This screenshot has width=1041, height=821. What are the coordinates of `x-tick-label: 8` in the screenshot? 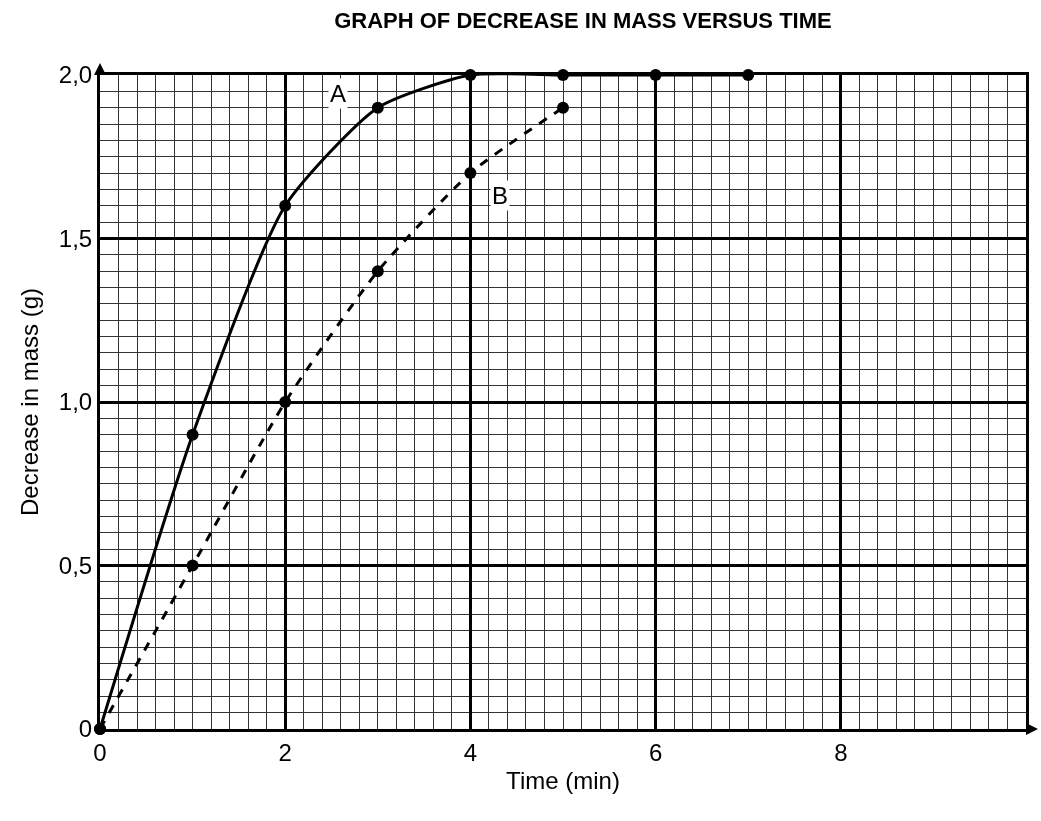 It's located at (841, 752).